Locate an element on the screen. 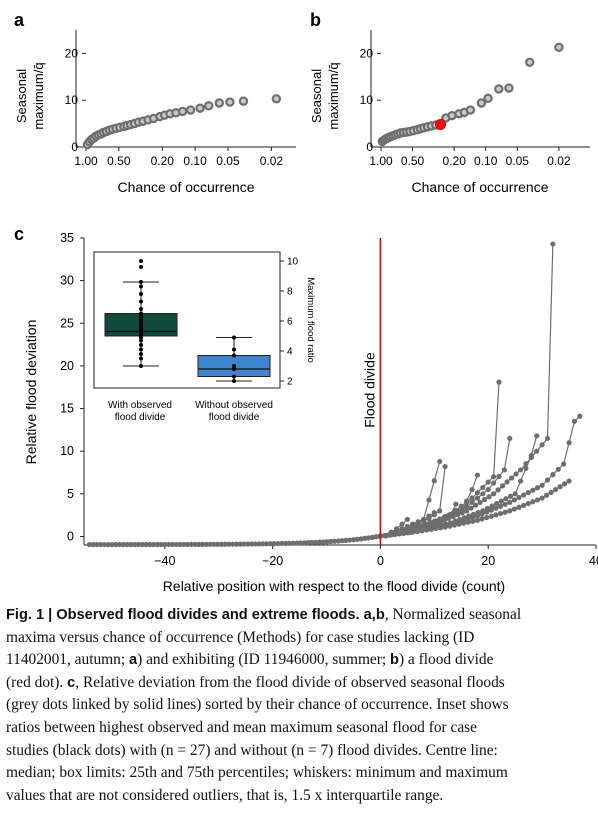 This screenshot has height=820, width=598. y-tick-label: 35 is located at coordinates (67, 238).